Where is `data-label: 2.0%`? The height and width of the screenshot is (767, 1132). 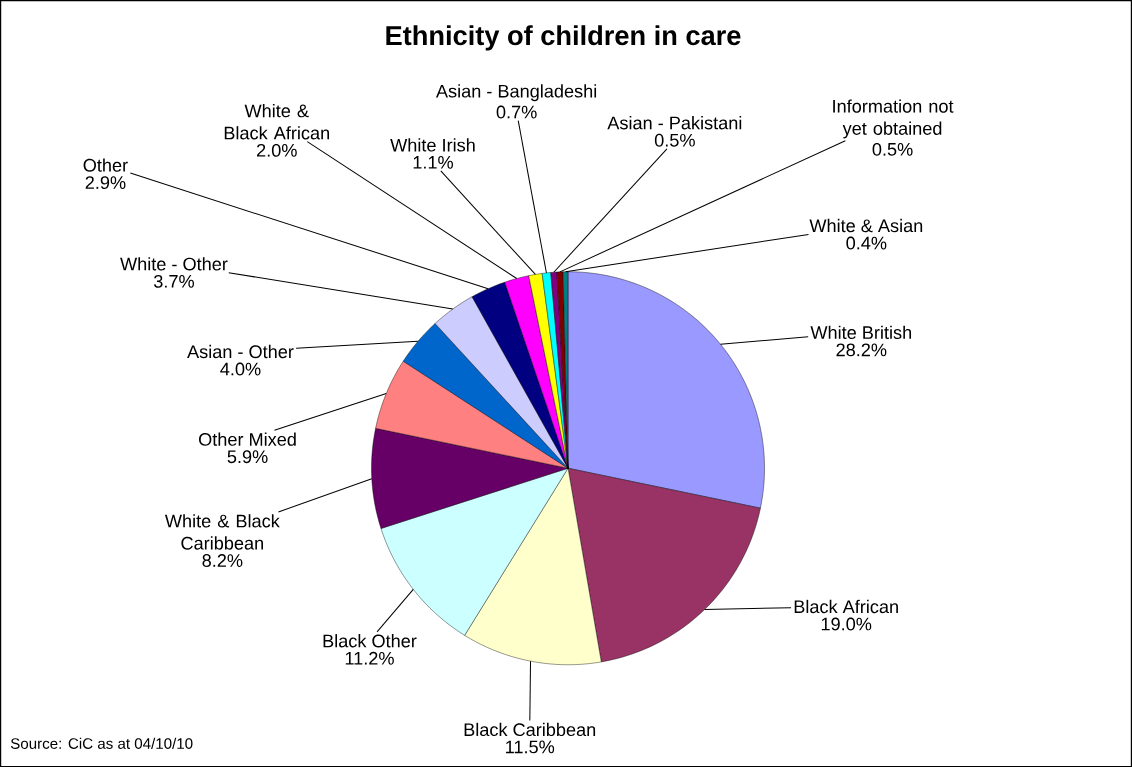 data-label: 2.0% is located at coordinates (277, 150).